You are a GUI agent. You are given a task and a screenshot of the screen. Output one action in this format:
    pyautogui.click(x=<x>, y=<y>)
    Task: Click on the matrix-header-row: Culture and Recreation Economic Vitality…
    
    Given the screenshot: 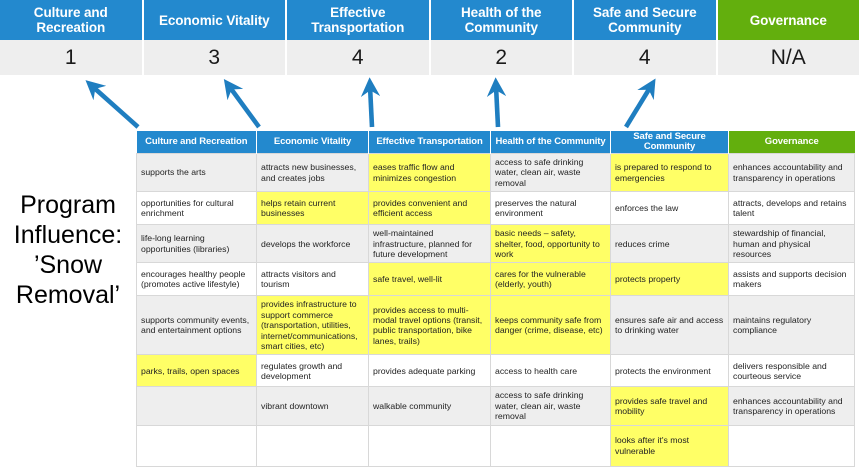 What is the action you would take?
    pyautogui.click(x=496, y=142)
    